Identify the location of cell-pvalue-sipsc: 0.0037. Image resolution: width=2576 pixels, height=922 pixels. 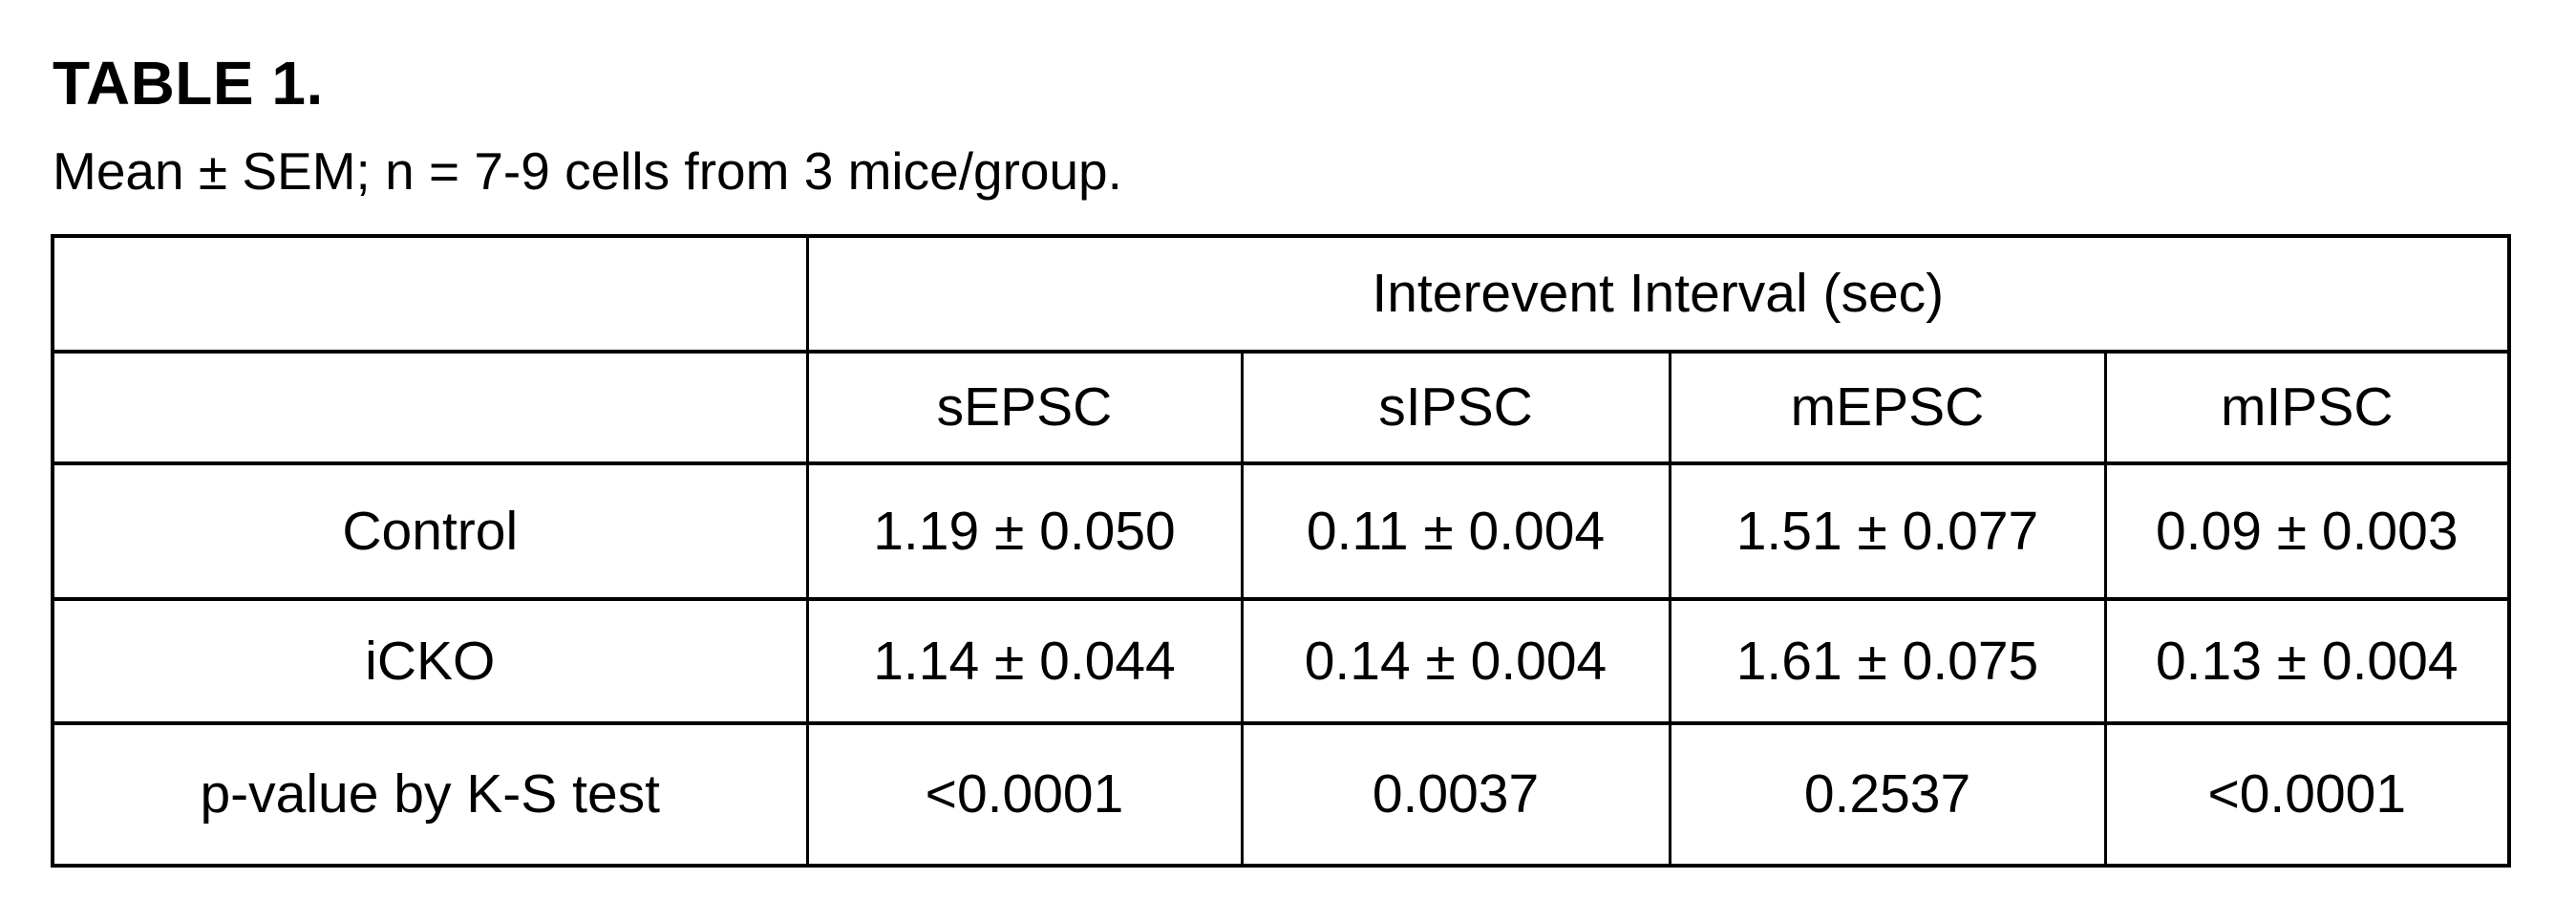
(1455, 795).